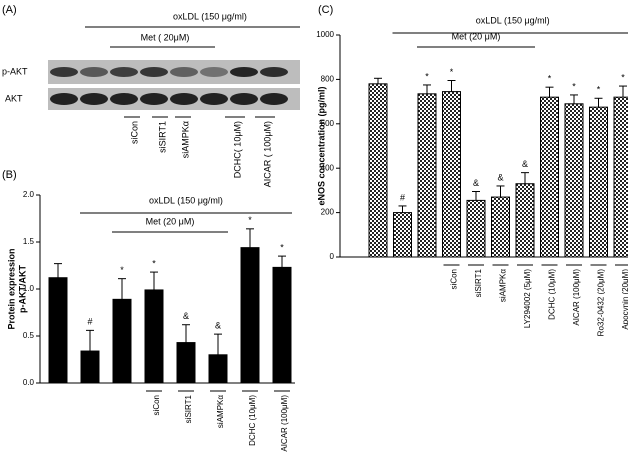 The image size is (628, 460). I want to click on lane-label: AICAR ( 100μM), so click(267, 154).